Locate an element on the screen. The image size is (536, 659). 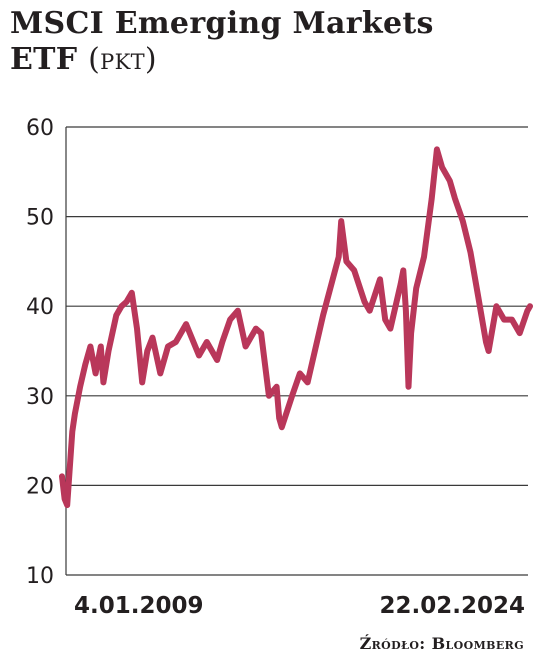
title-line-1: MSCI Emerging Markets is located at coordinates (222, 23).